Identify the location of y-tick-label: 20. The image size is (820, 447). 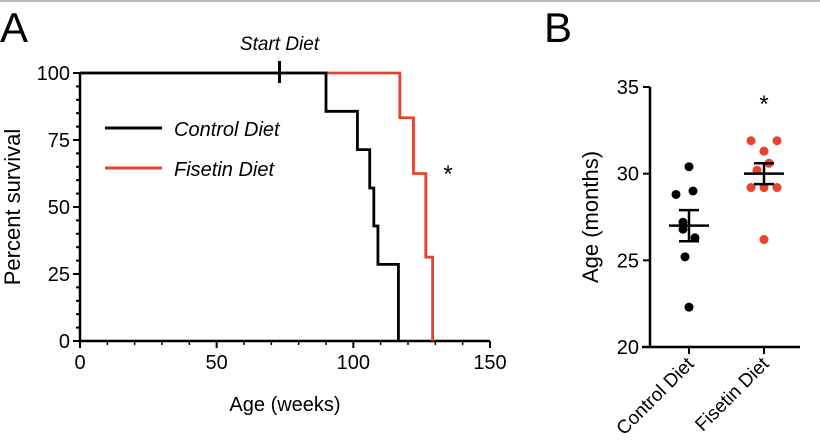
(628, 348).